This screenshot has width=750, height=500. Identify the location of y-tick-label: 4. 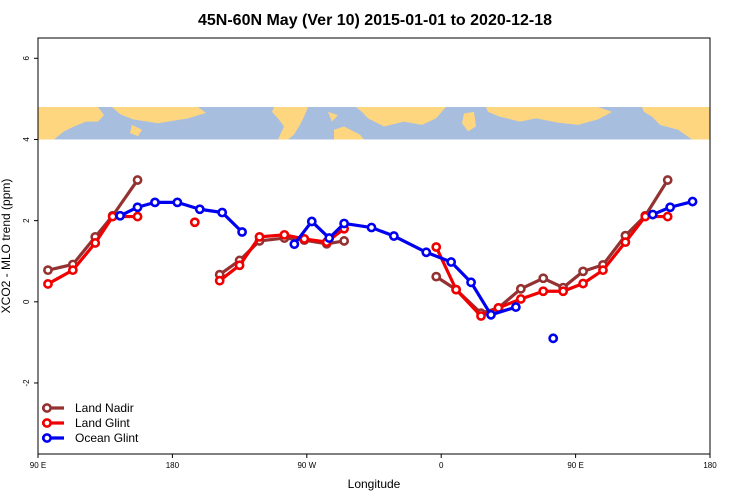
(26, 139).